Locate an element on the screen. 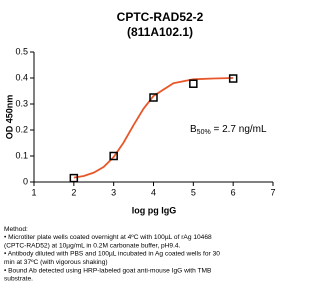 The width and height of the screenshot is (320, 294). annotation-subscript: 50% is located at coordinates (204, 132).